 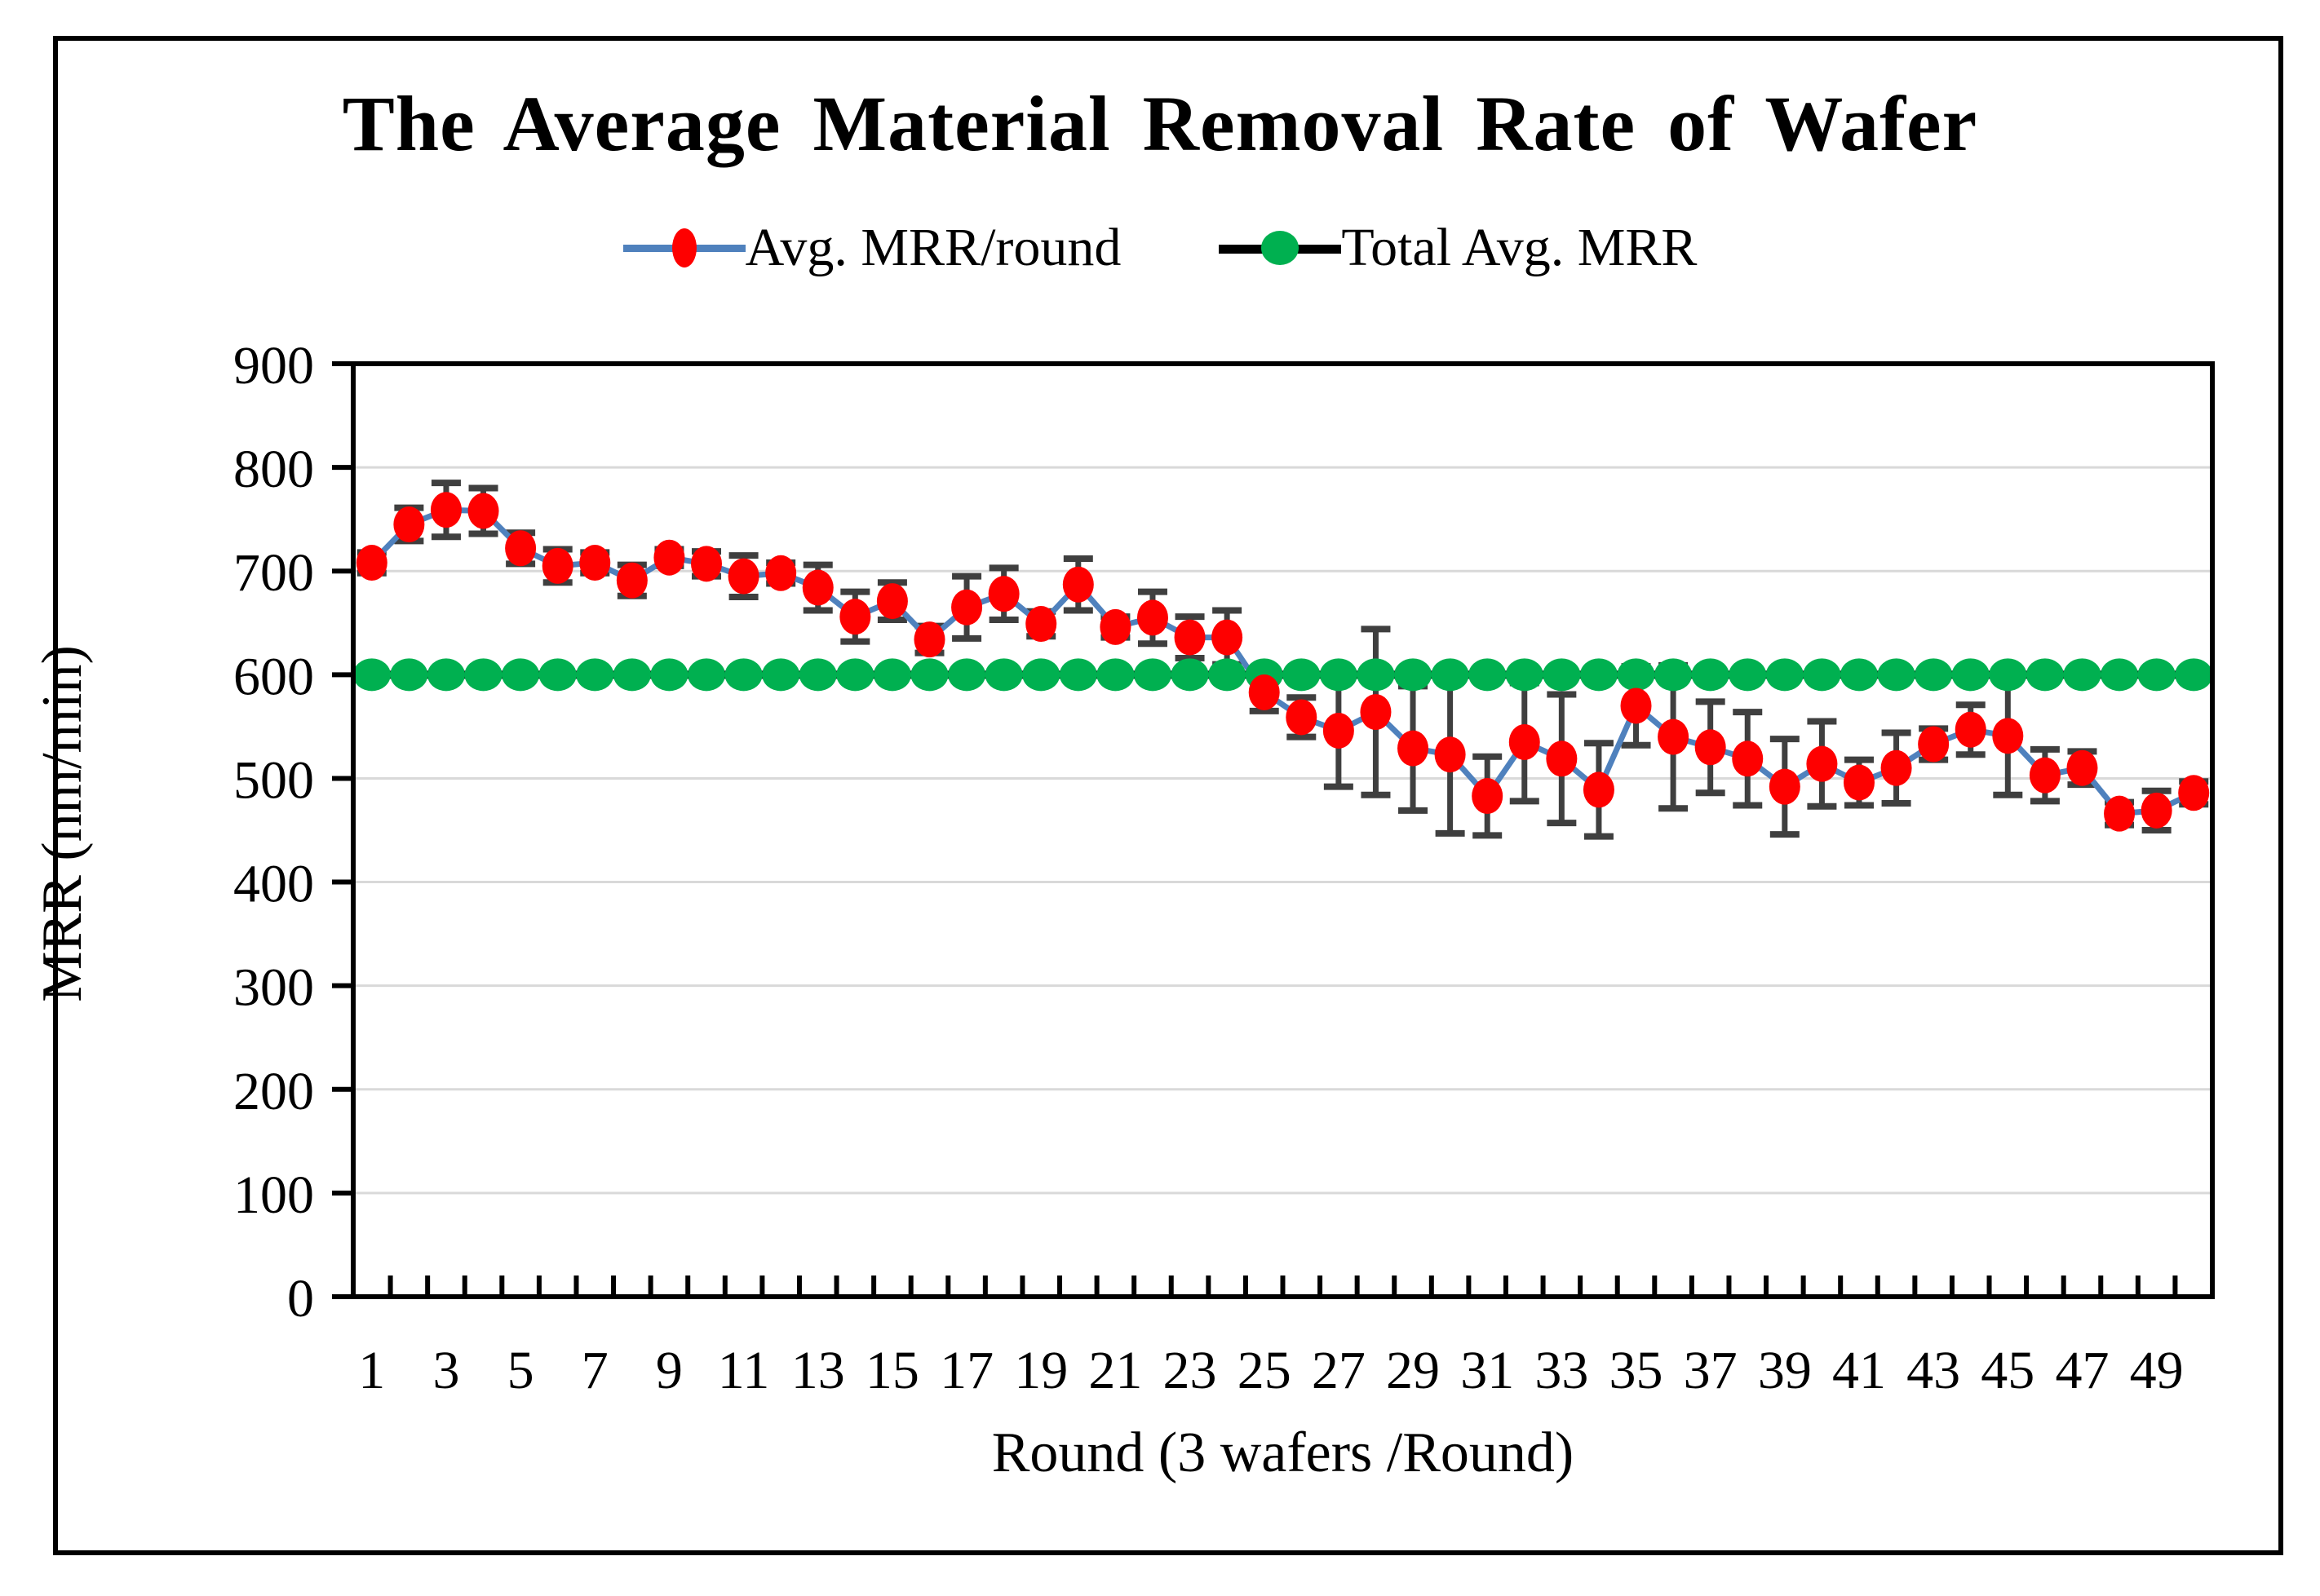 I want to click on svg-text: 33, so click(x=1561, y=1370).